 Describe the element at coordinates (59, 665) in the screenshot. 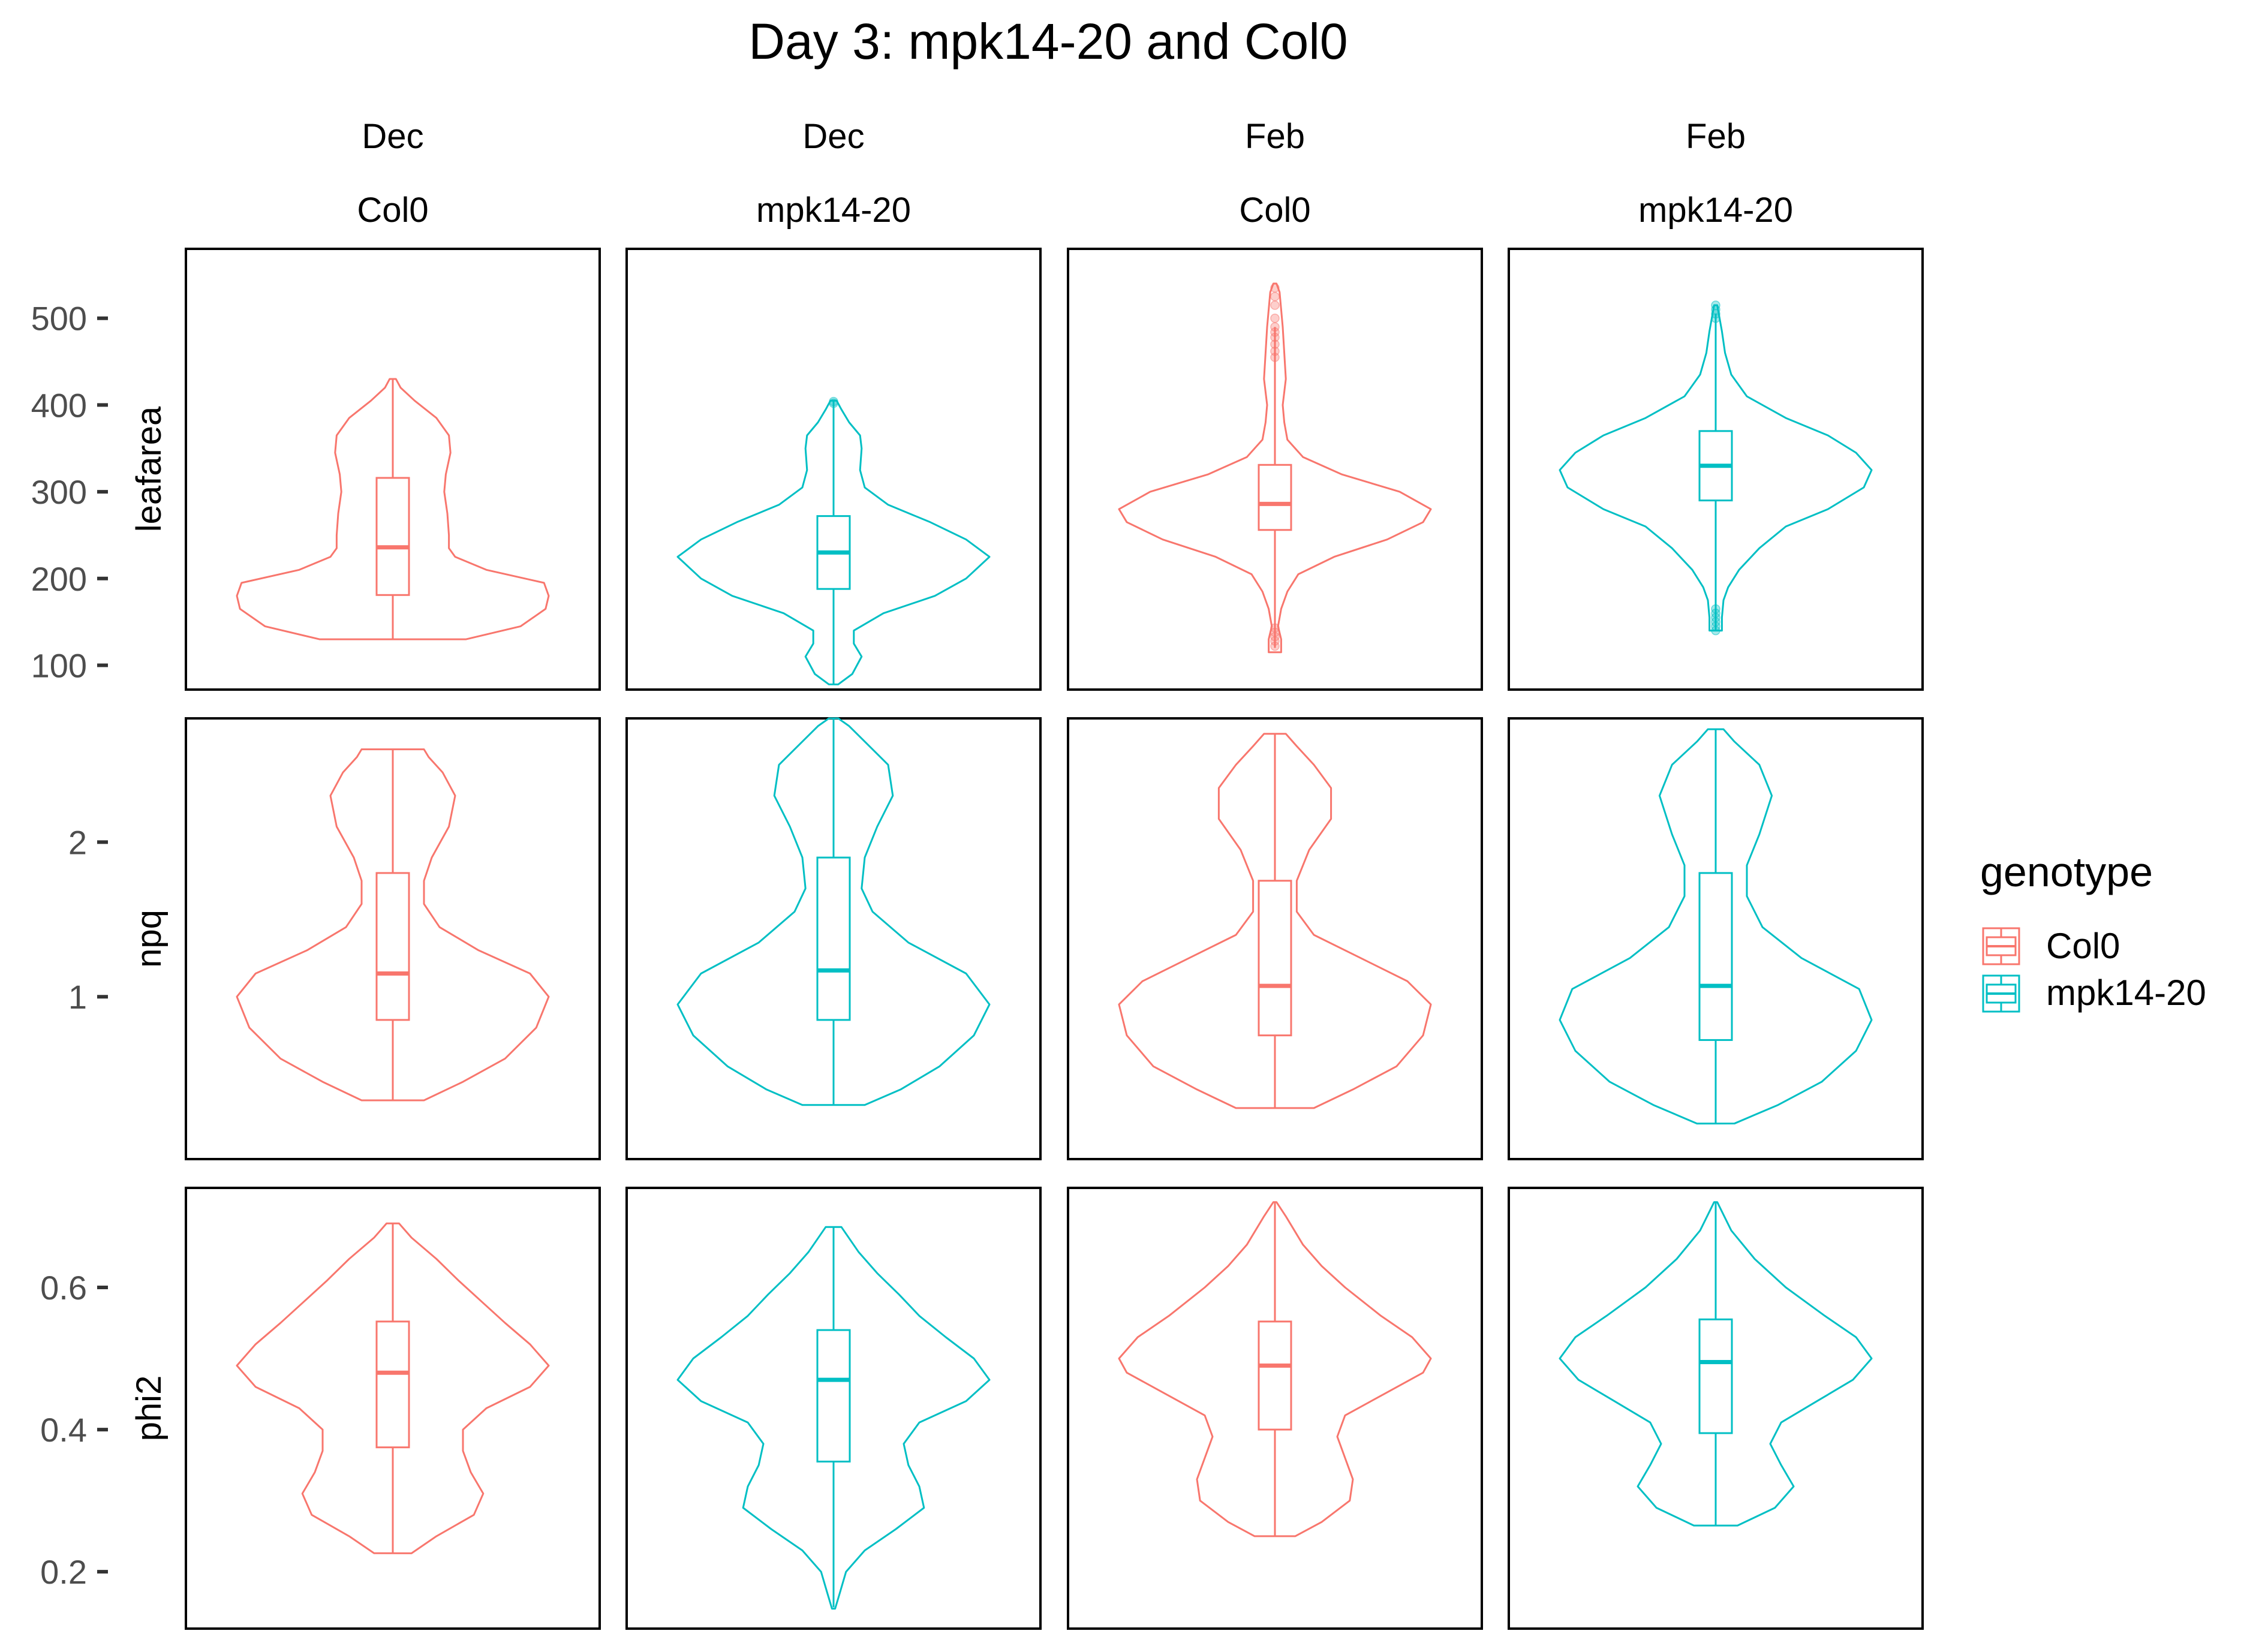

I see `y-tick-label-leafarea-0: 100` at that location.